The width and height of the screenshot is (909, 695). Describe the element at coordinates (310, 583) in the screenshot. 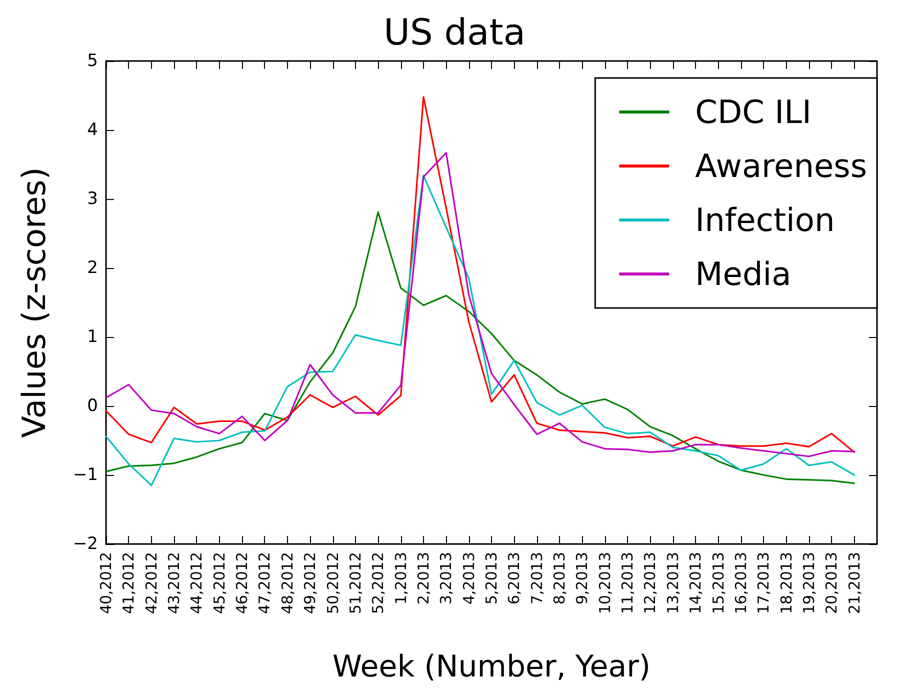

I see `x-tick-label: 49,2012` at that location.